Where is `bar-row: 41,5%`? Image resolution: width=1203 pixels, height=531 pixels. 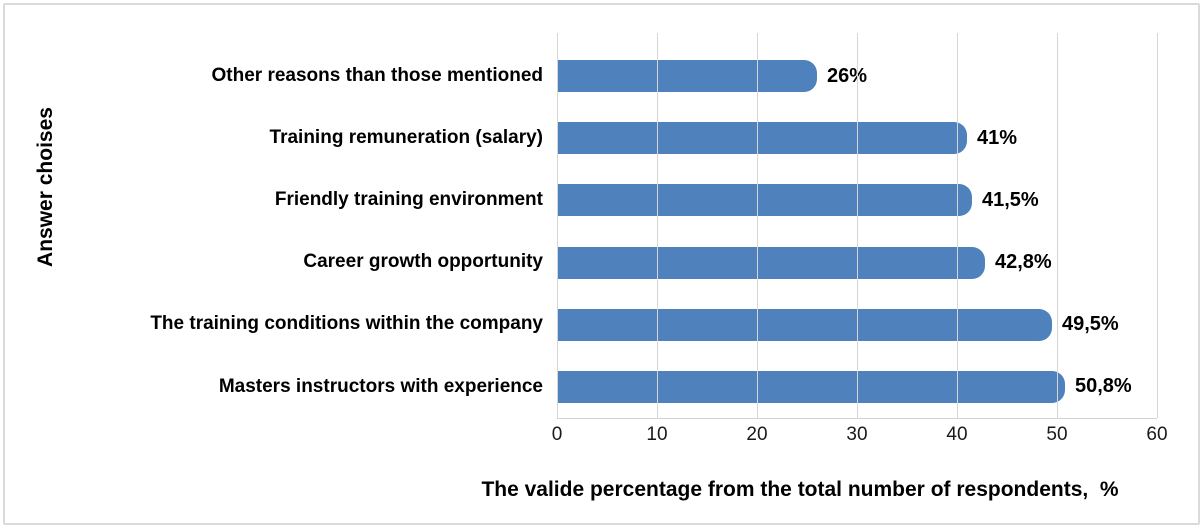 bar-row: 41,5% is located at coordinates (857, 200).